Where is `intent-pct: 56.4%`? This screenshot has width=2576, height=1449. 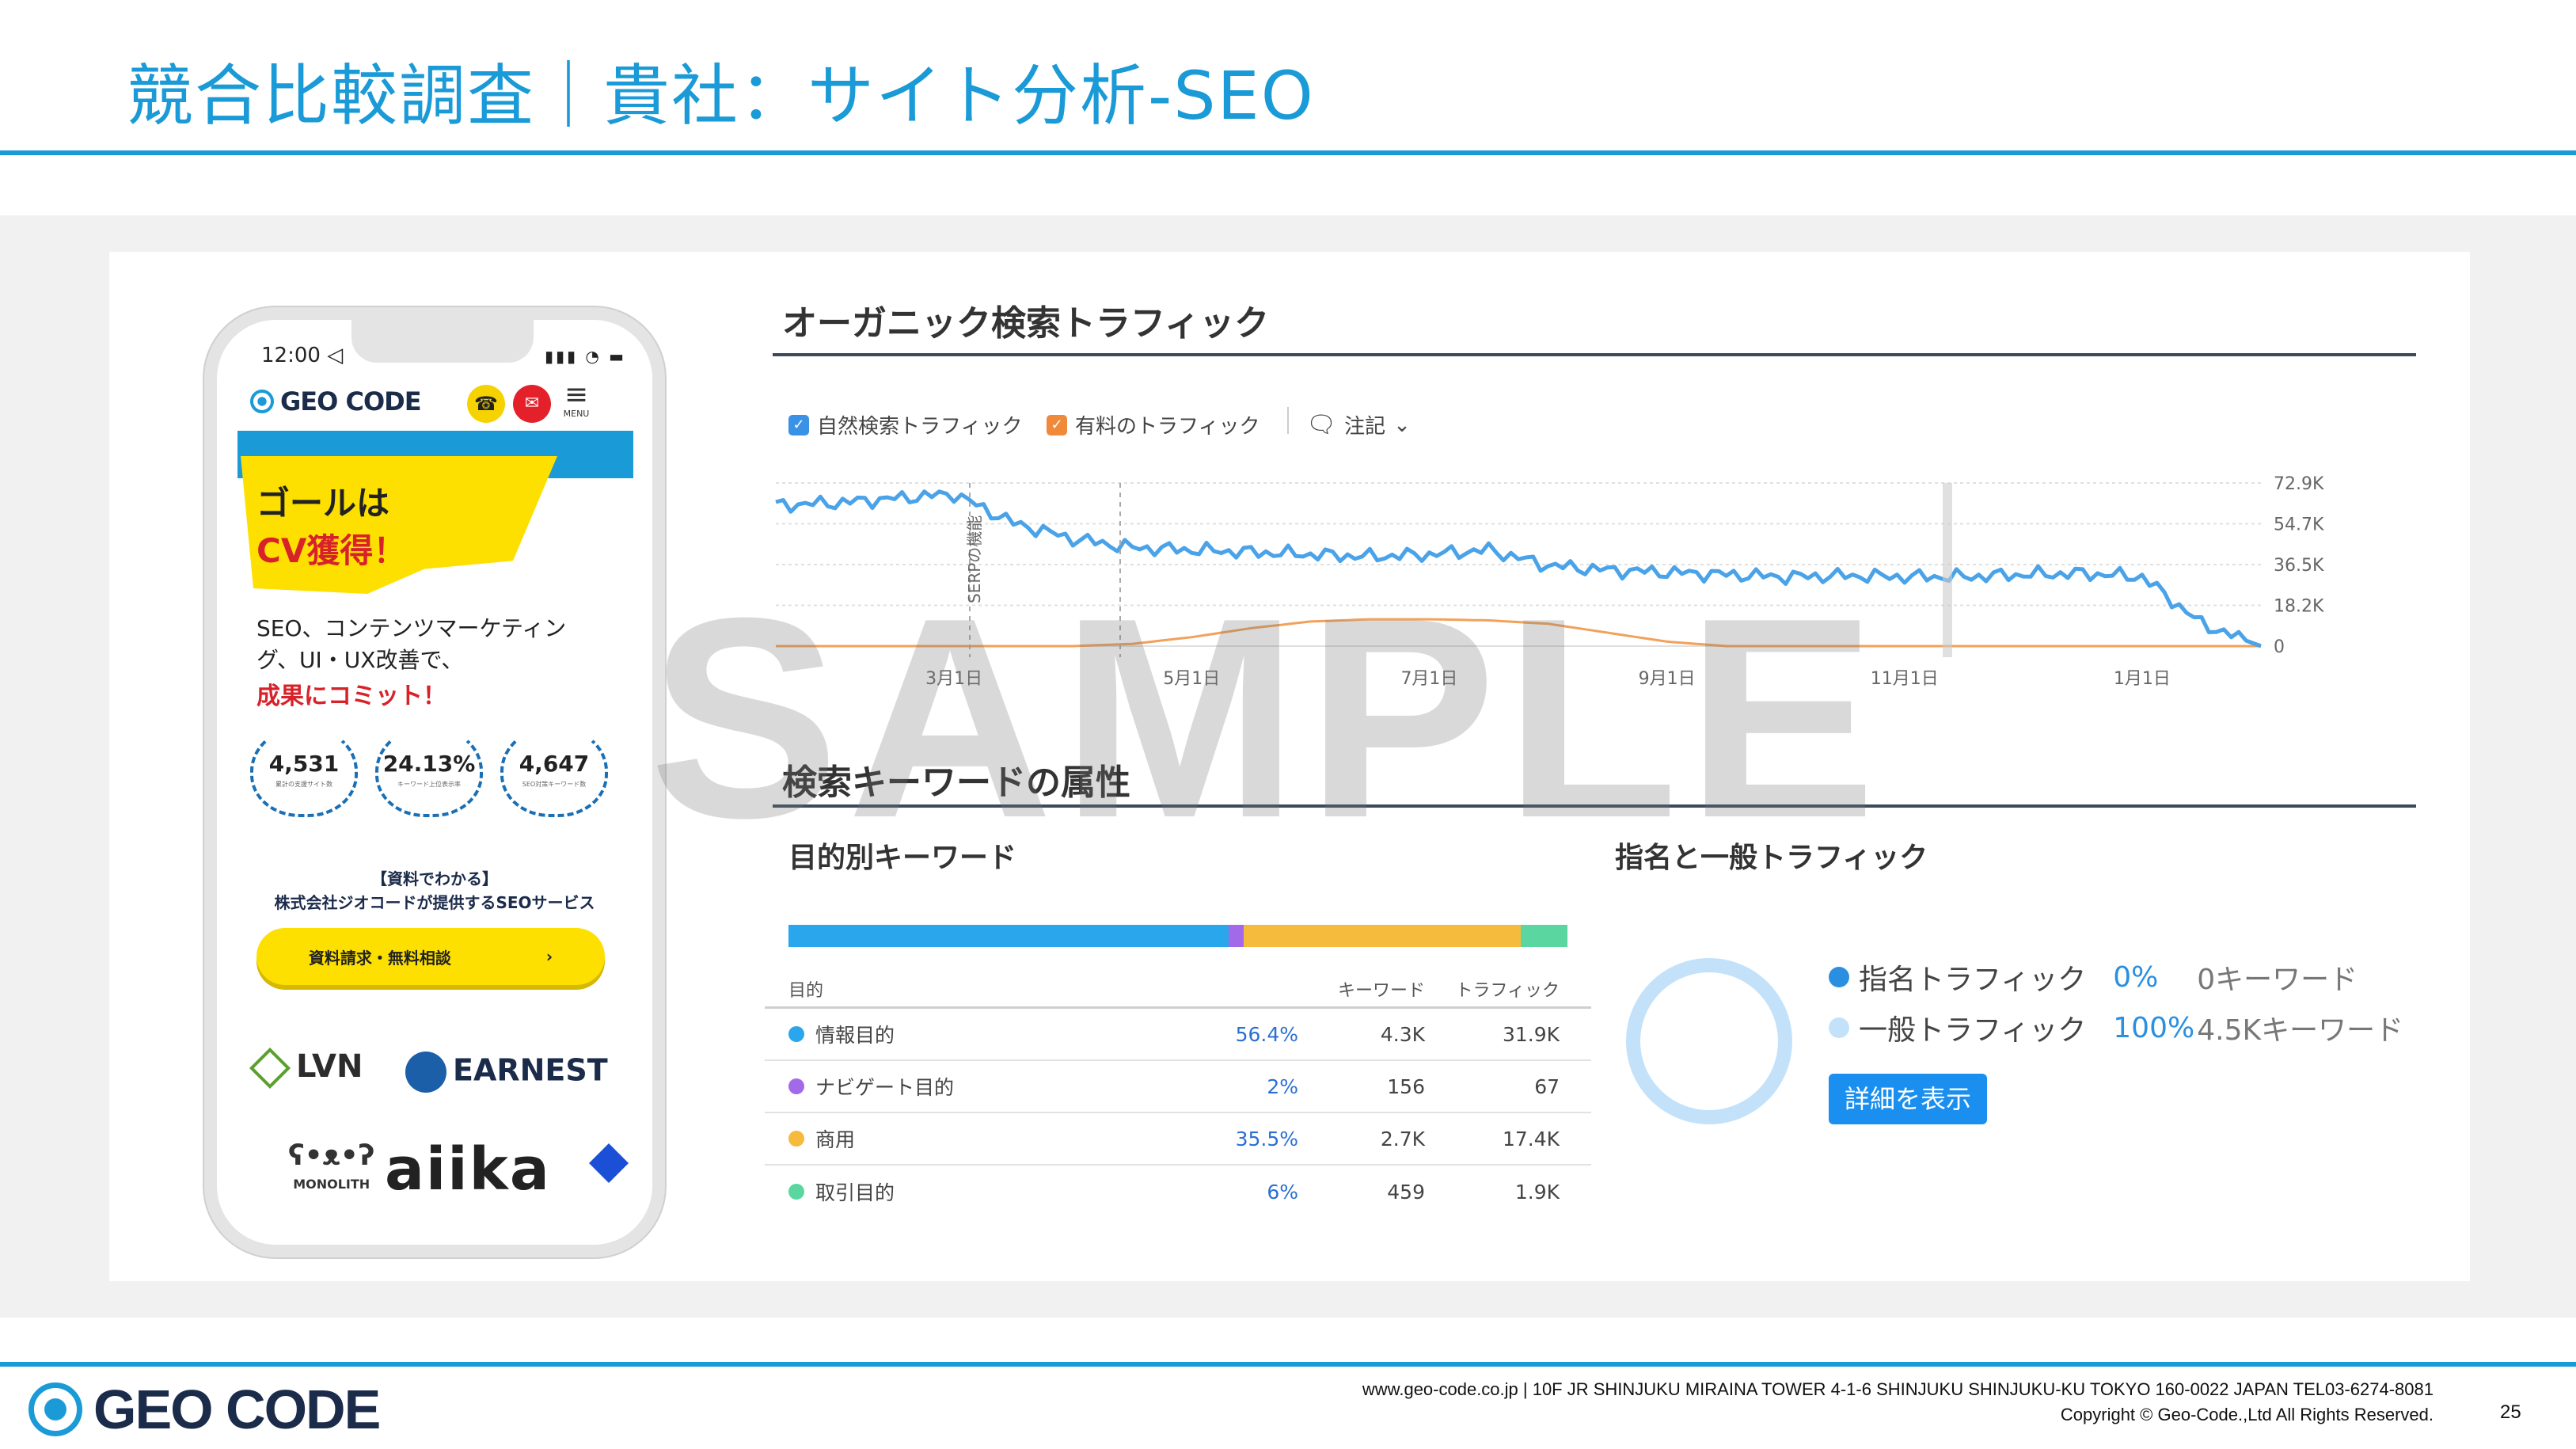 intent-pct: 56.4% is located at coordinates (1267, 1034).